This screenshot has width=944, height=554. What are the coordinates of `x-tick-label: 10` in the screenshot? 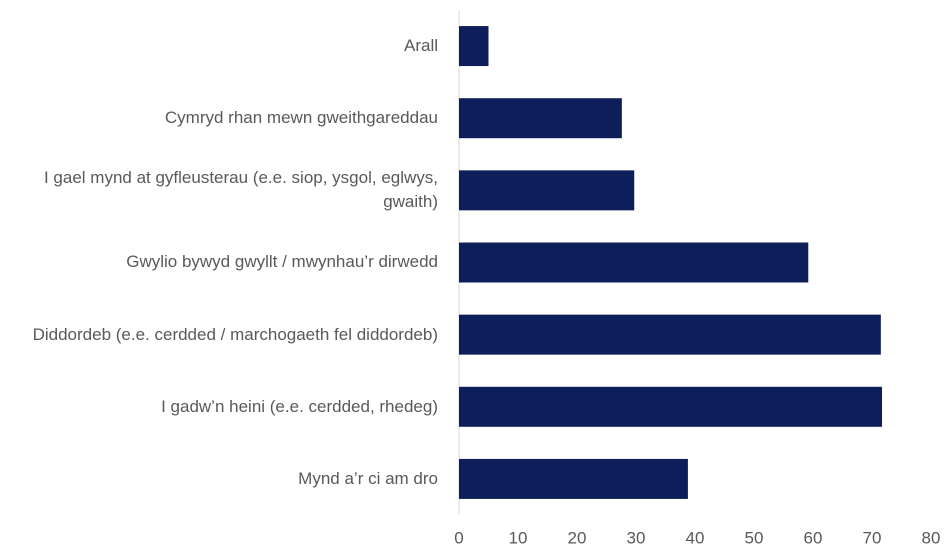 It's located at (518, 537).